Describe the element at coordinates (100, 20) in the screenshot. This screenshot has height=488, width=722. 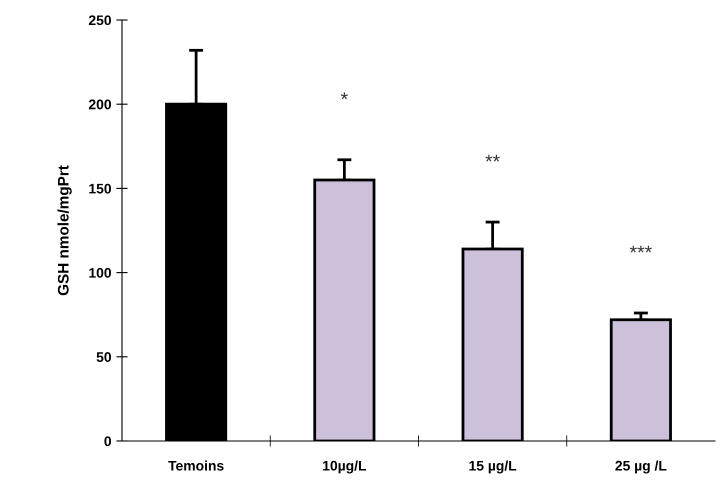
I see `y-tick-label: 250` at that location.